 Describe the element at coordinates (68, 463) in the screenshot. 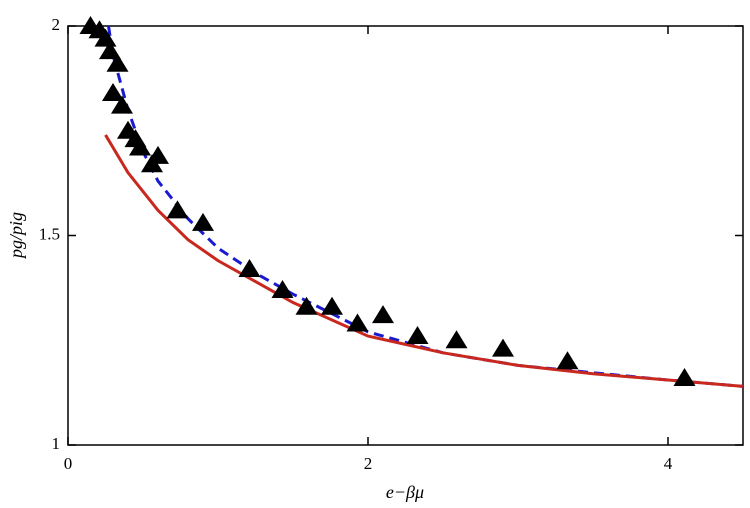

I see `x-tick-label: 0` at that location.